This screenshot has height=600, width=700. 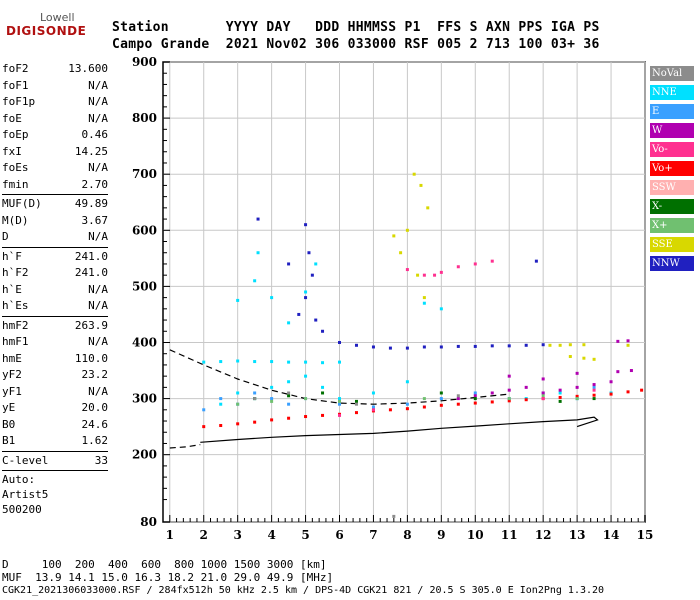 What do you see at coordinates (95, 134) in the screenshot?
I see `param-value: 0.46` at bounding box center [95, 134].